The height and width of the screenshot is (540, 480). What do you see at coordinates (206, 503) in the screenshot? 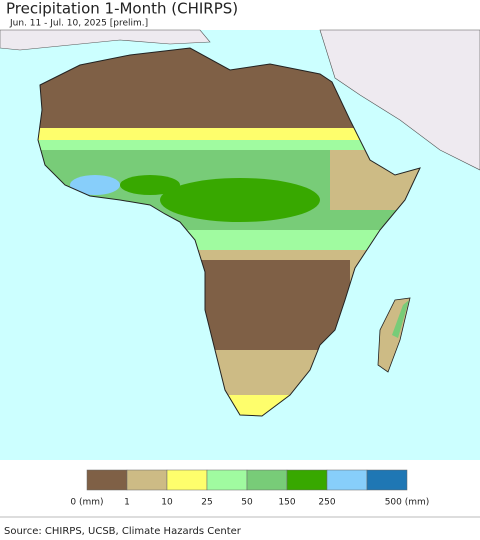
I see `legend-label: 25` at bounding box center [206, 503].